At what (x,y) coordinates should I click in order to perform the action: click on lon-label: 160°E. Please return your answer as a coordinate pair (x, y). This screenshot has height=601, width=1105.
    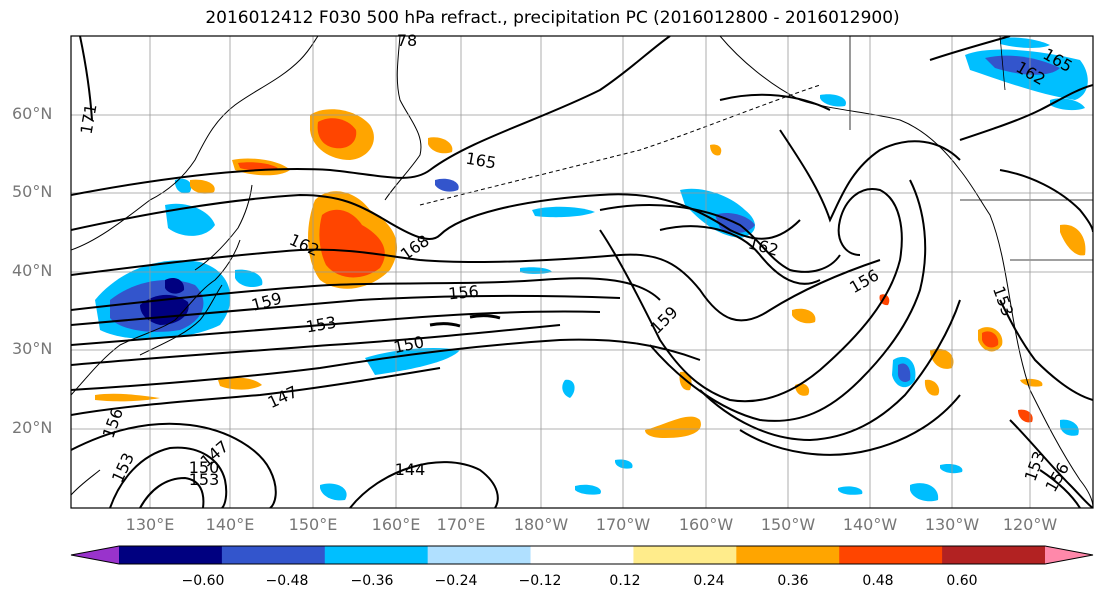
    Looking at the image, I should click on (396, 524).